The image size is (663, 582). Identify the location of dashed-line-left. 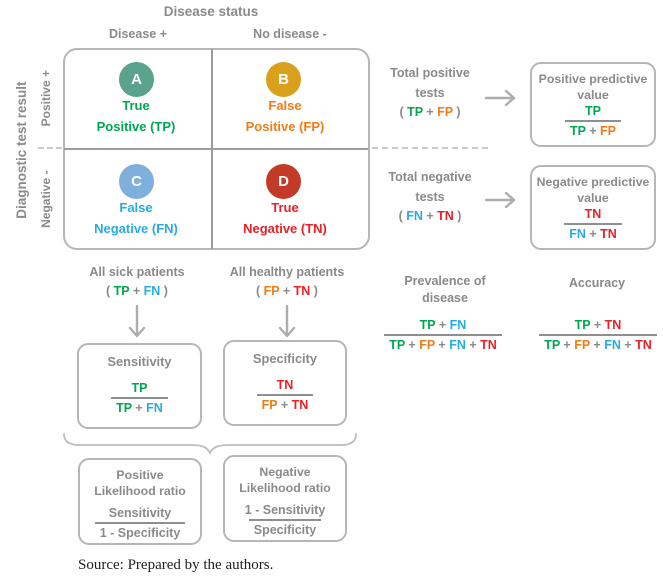
(50, 148).